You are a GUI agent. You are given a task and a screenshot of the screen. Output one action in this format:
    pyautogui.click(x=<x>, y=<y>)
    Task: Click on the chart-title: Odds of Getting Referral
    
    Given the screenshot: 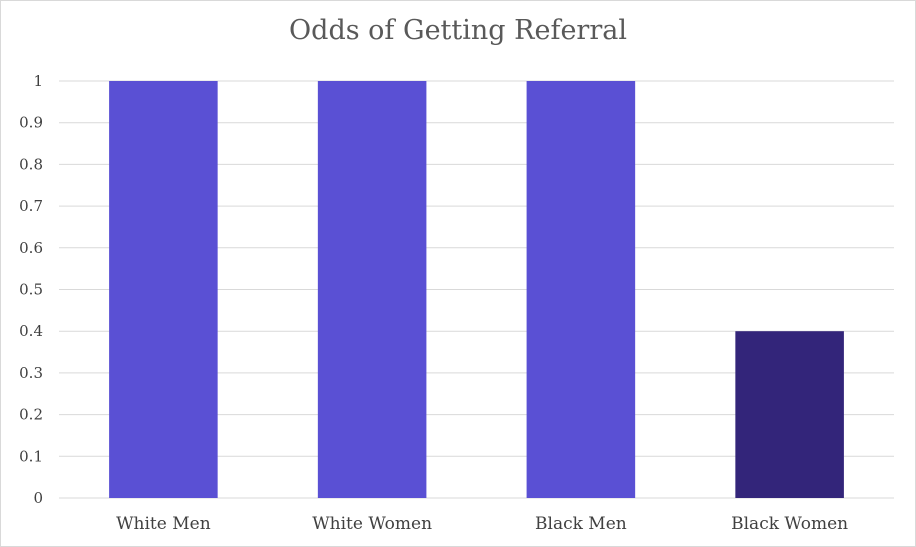 What is the action you would take?
    pyautogui.click(x=458, y=30)
    